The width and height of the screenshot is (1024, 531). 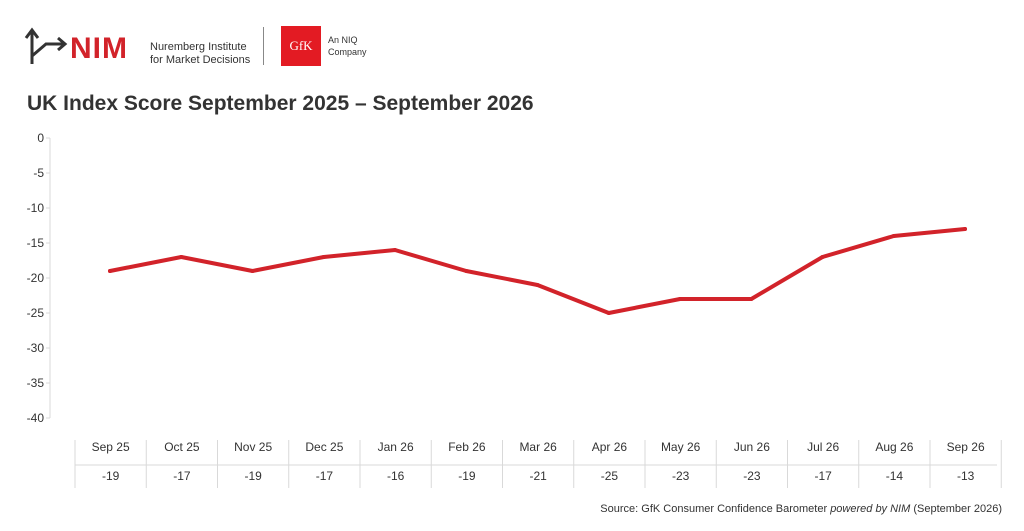 What do you see at coordinates (198, 47) in the screenshot?
I see `nim-subtitle-line1: Nuremberg Institute` at bounding box center [198, 47].